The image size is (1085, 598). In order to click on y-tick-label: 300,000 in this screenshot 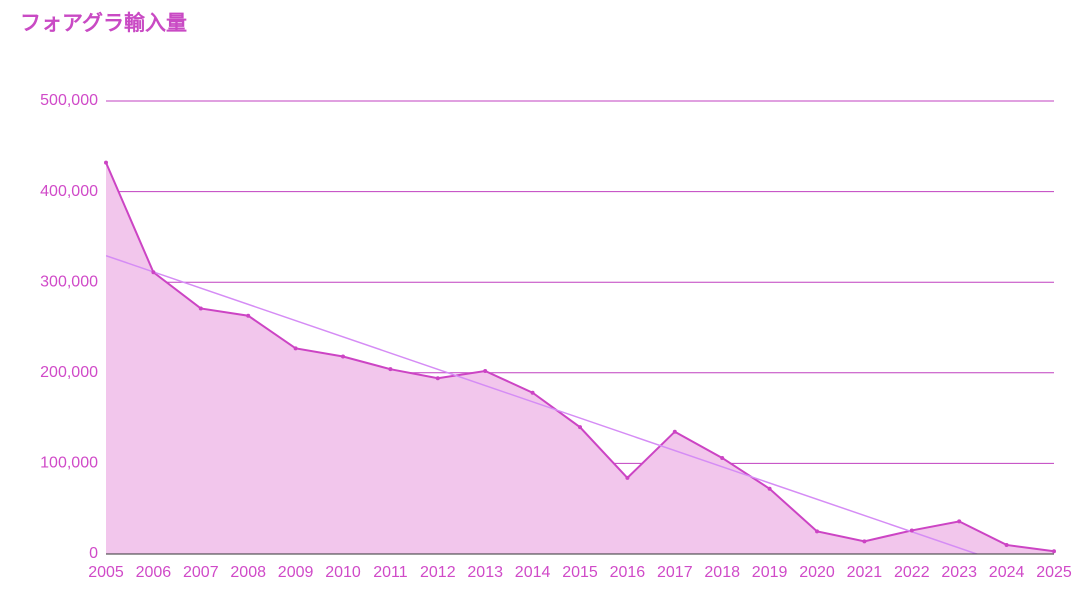, I will do `click(69, 281)`.